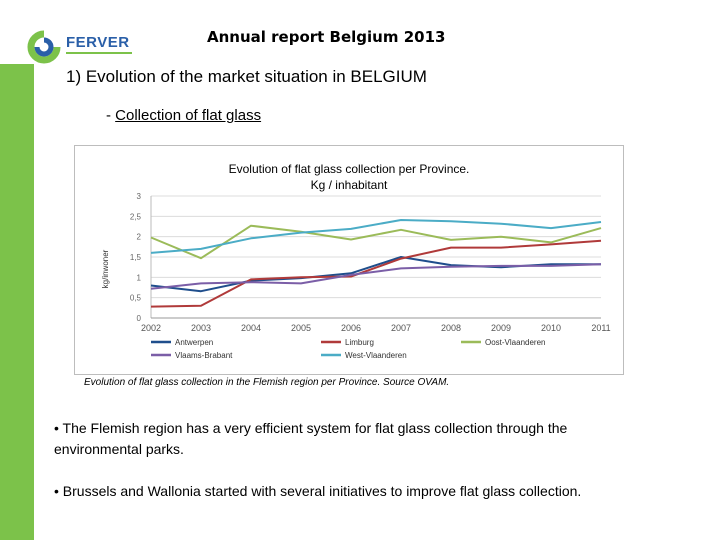 The width and height of the screenshot is (720, 540). What do you see at coordinates (136, 216) in the screenshot?
I see `y-tick-label: 2,5` at bounding box center [136, 216].